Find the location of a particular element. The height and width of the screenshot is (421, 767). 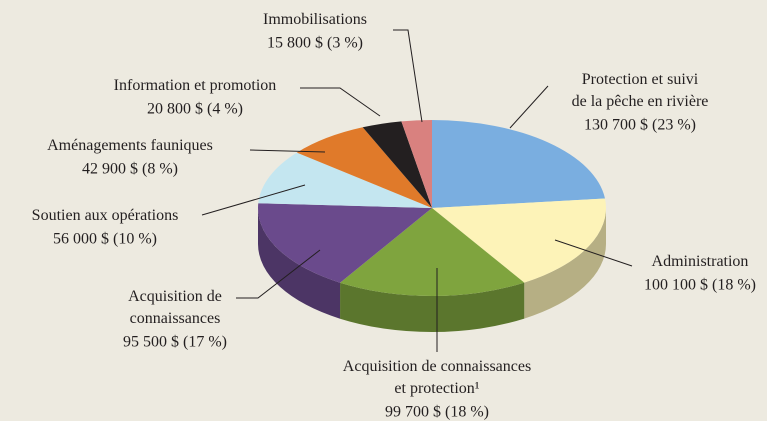

slice-label: Immobilisations is located at coordinates (315, 19).